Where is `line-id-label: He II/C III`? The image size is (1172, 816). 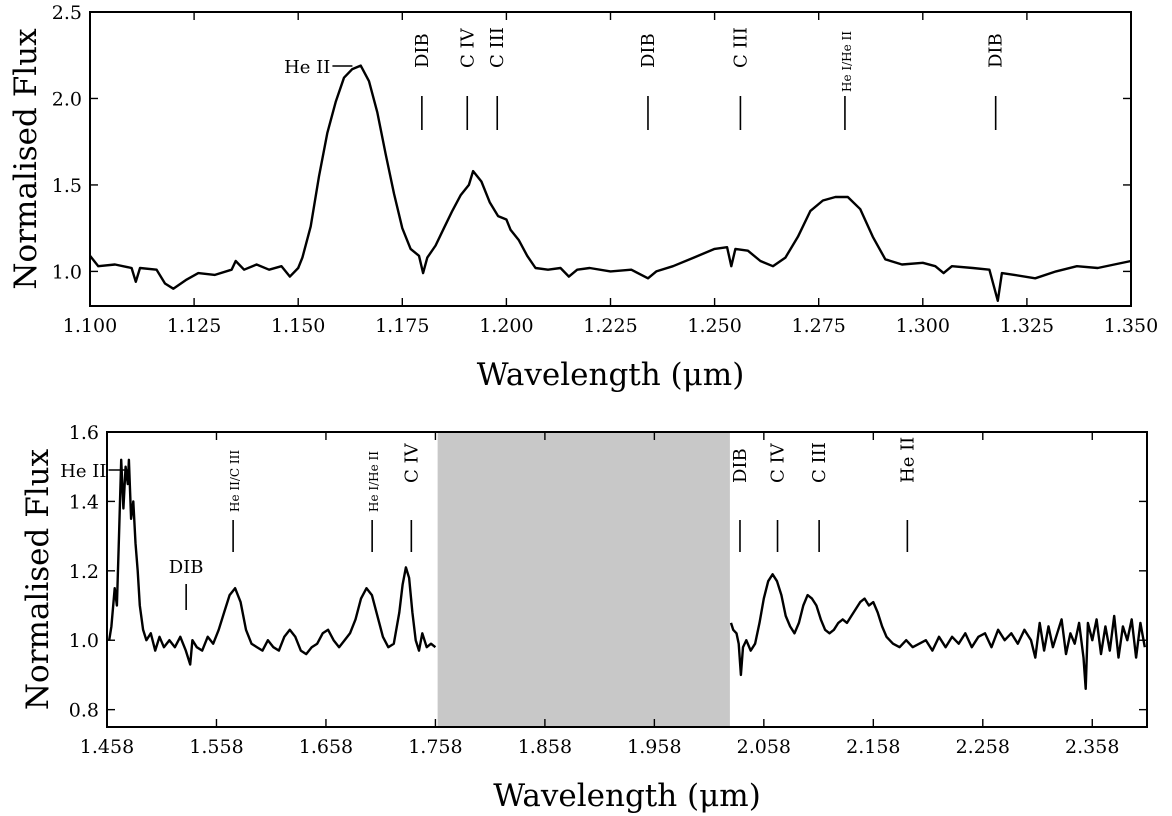
line-id-label: He II/C III is located at coordinates (235, 481).